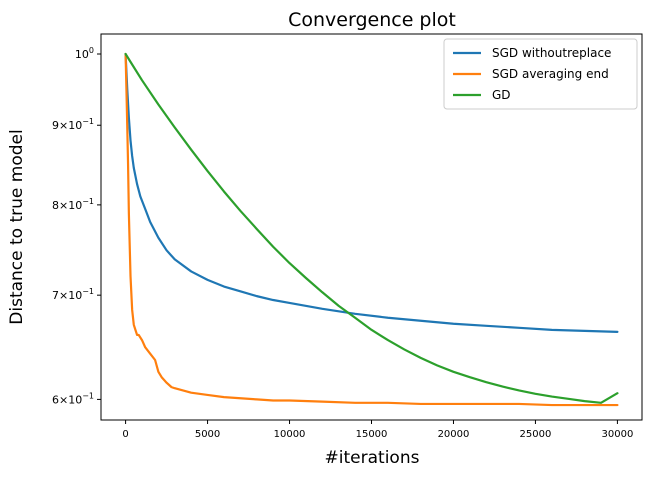  I want to click on chart-title: Convergence plot, so click(372, 20).